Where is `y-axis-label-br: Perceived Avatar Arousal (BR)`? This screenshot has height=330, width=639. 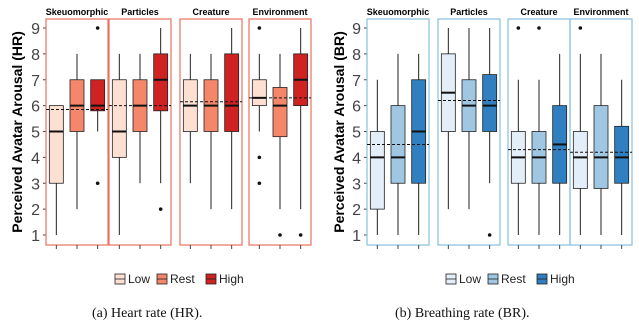 y-axis-label-br: Perceived Avatar Arousal (BR) is located at coordinates (339, 132).